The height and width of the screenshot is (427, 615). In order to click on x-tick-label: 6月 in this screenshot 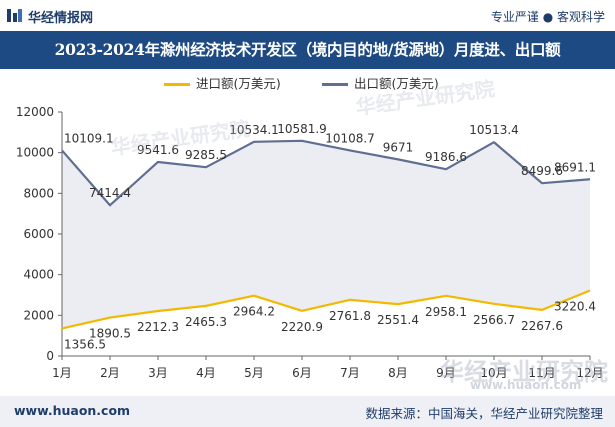, I will do `click(302, 373)`.